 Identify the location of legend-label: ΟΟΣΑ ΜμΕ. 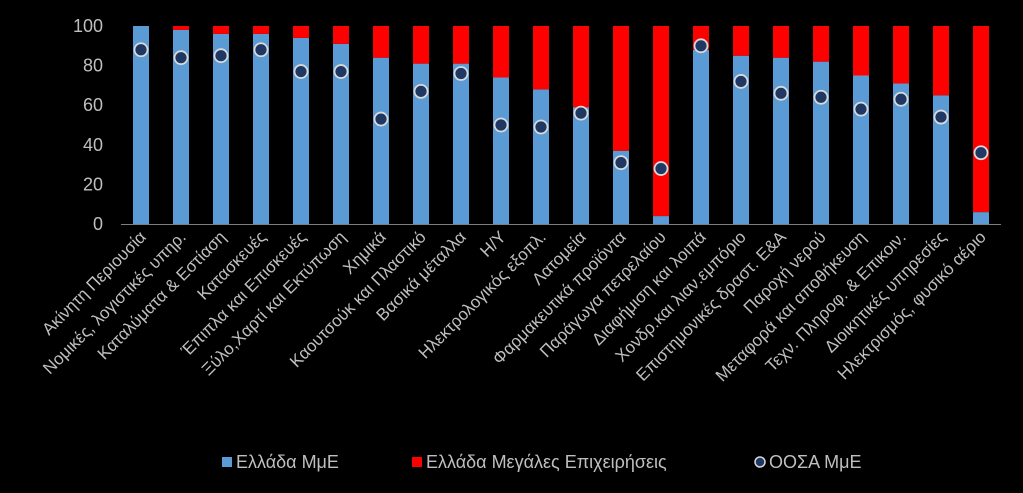
(815, 462).